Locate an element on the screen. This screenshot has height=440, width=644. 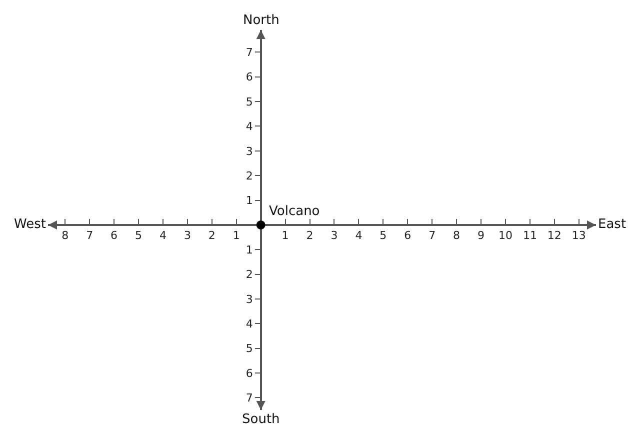
x-tick-label: 13 is located at coordinates (579, 235).